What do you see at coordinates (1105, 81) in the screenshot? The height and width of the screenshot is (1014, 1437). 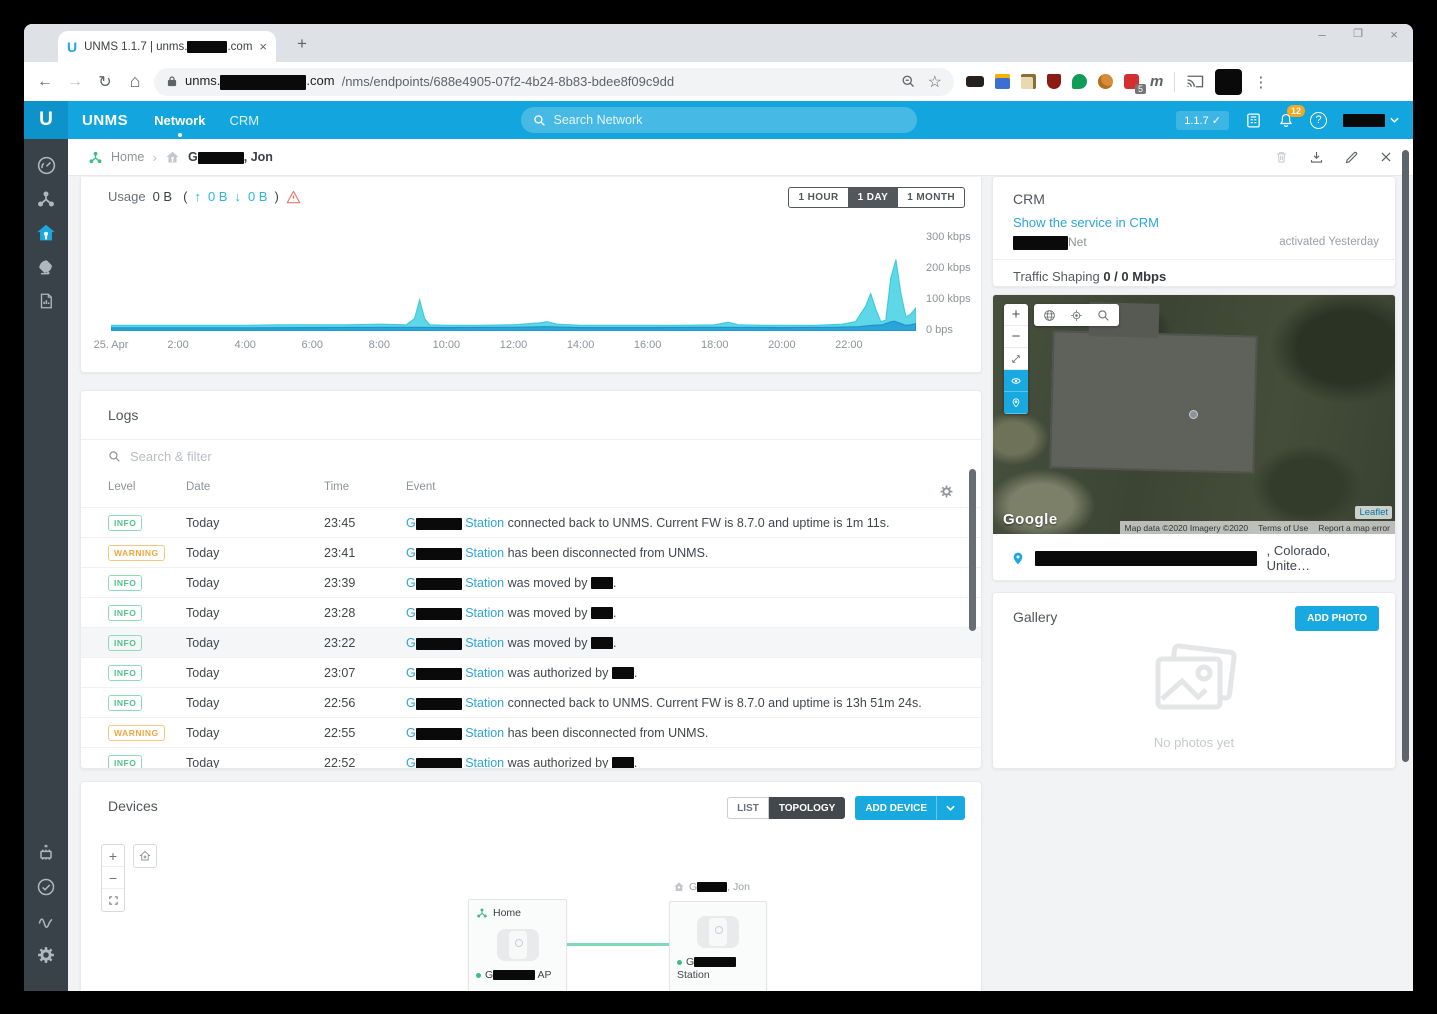 I see `extension-cookie-icon` at bounding box center [1105, 81].